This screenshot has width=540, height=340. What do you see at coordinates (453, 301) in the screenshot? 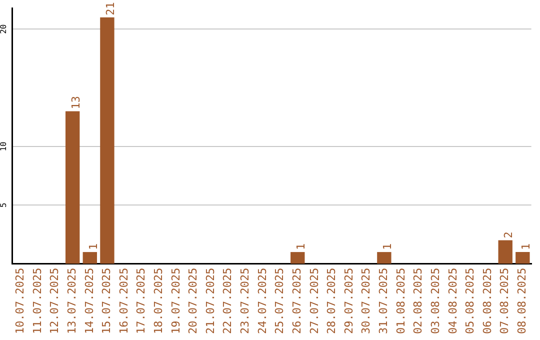
I see `x-tick-label: 04.08.2025` at bounding box center [453, 301].